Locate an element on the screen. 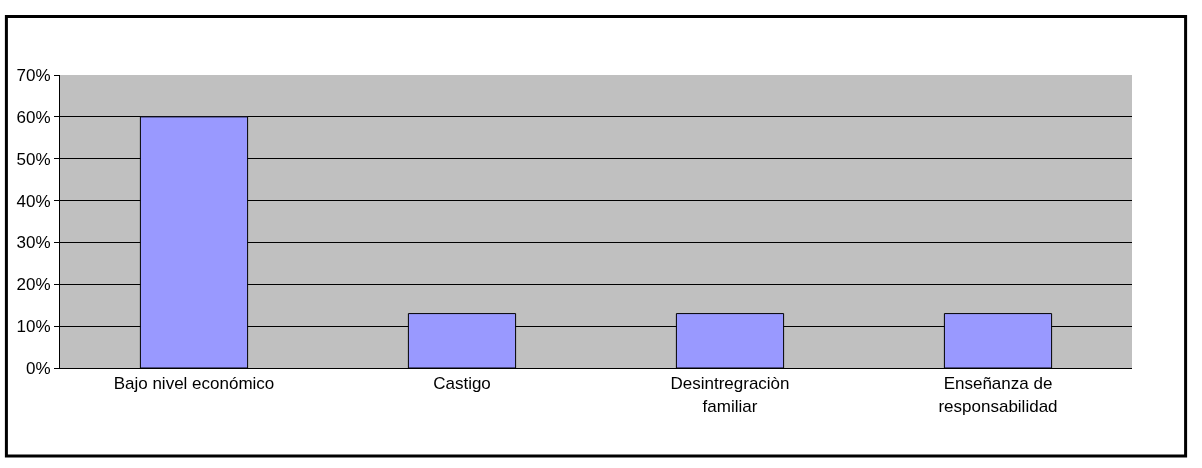  x-tick-label: Desintregraciòn familiar is located at coordinates (730, 395).